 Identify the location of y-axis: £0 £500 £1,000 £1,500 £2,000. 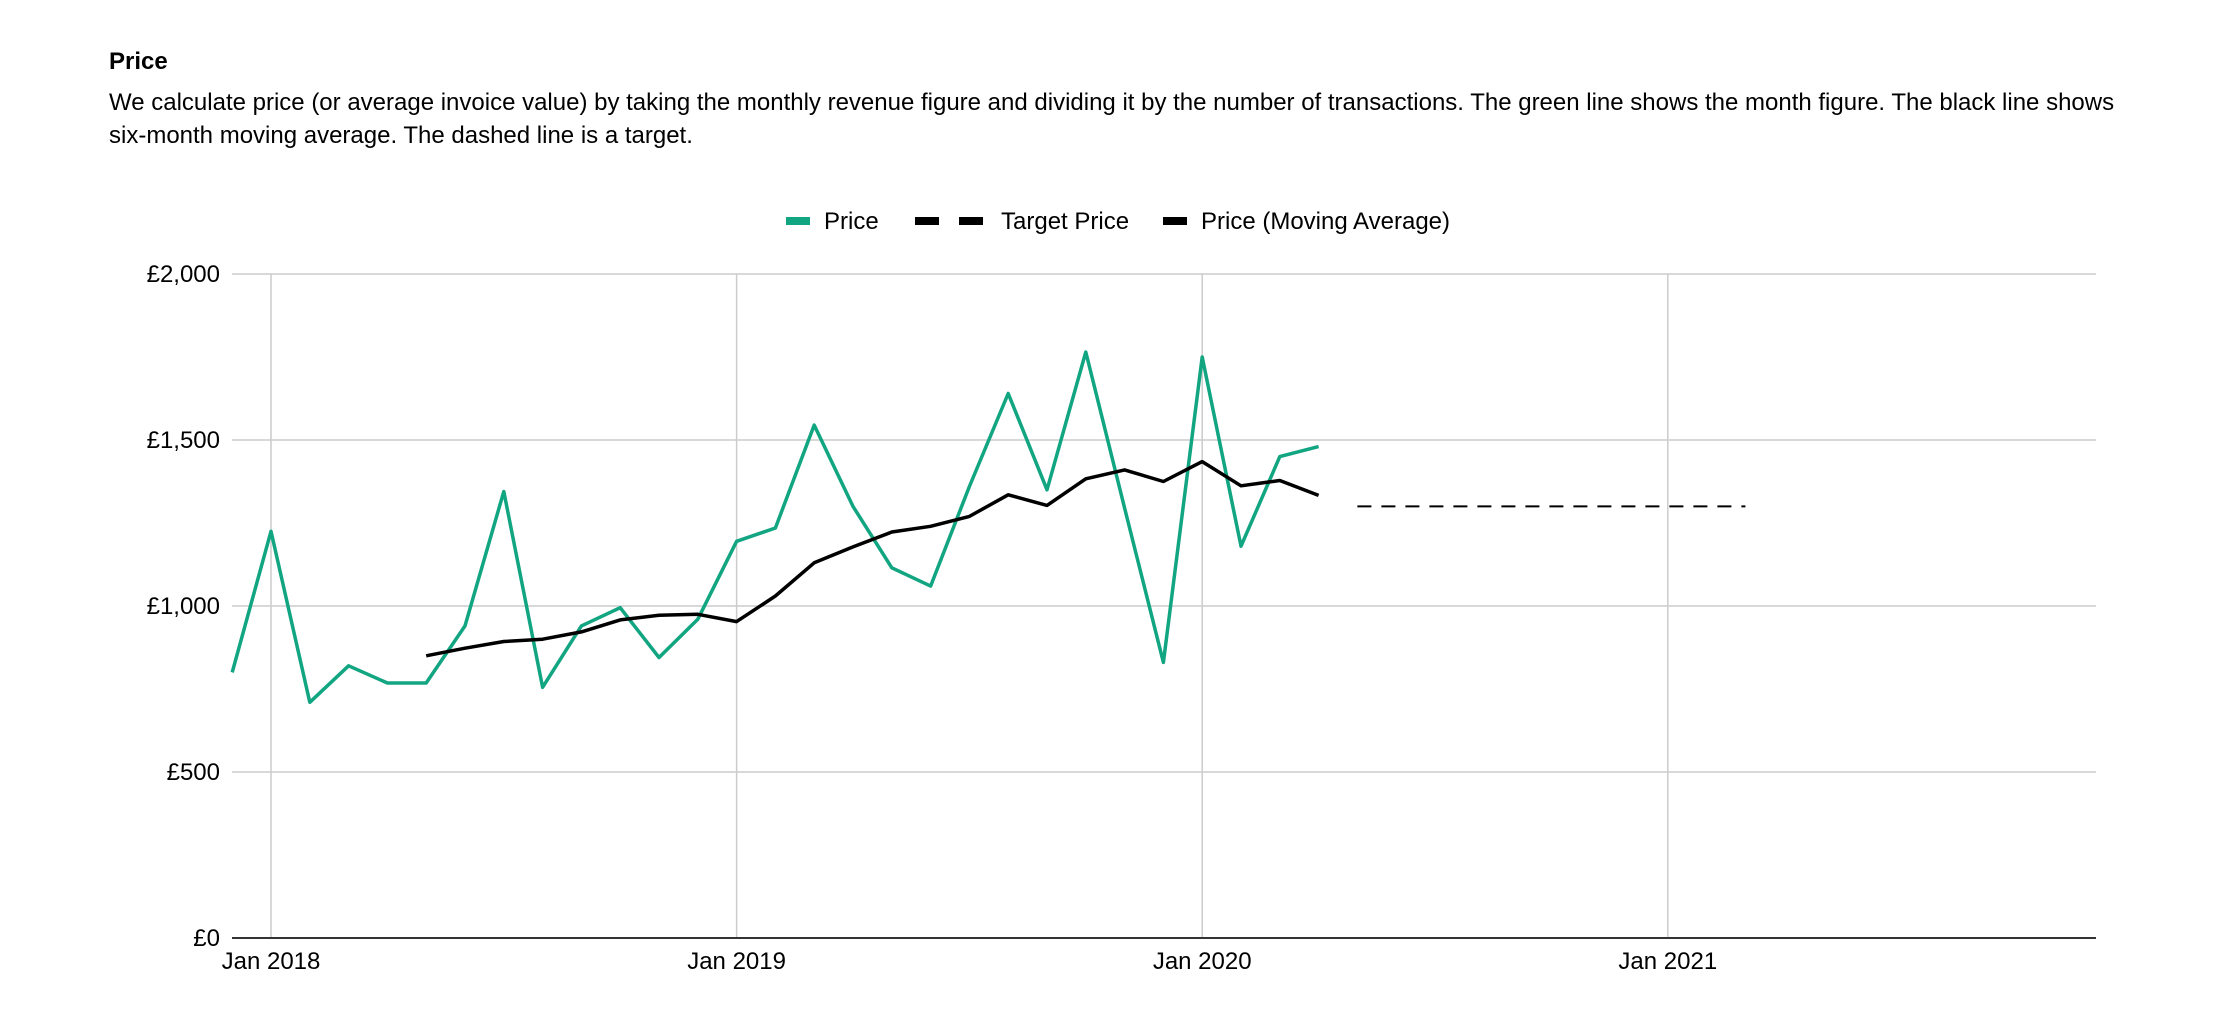
(183, 606).